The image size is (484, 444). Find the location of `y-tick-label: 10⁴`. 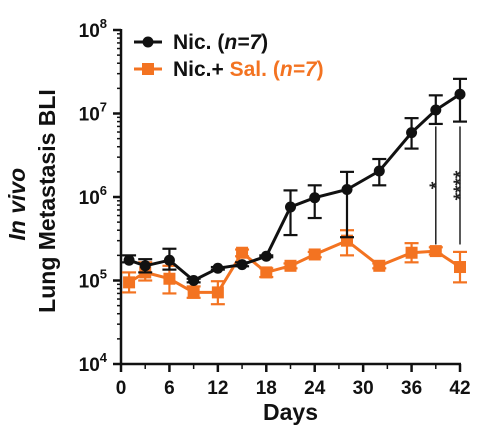

y-tick-label: 10⁴ is located at coordinates (93, 363).